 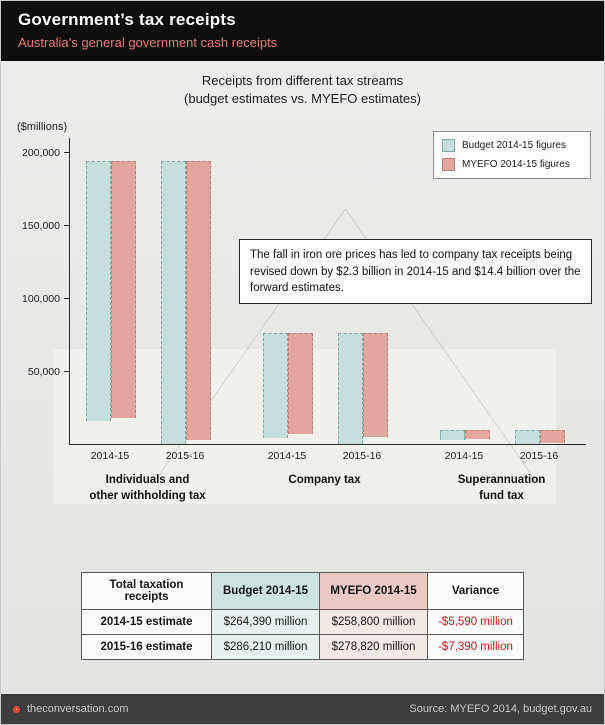 What do you see at coordinates (16, 709) in the screenshot?
I see `conversation-logo-icon` at bounding box center [16, 709].